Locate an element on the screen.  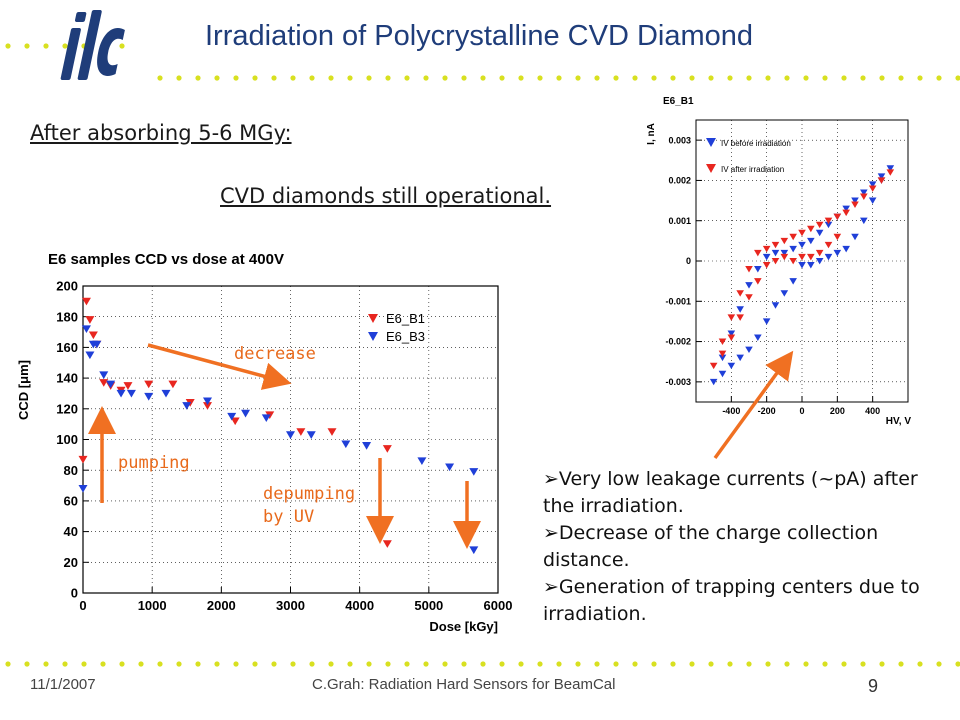
iv-grid-lines is located at coordinates (802, 261).